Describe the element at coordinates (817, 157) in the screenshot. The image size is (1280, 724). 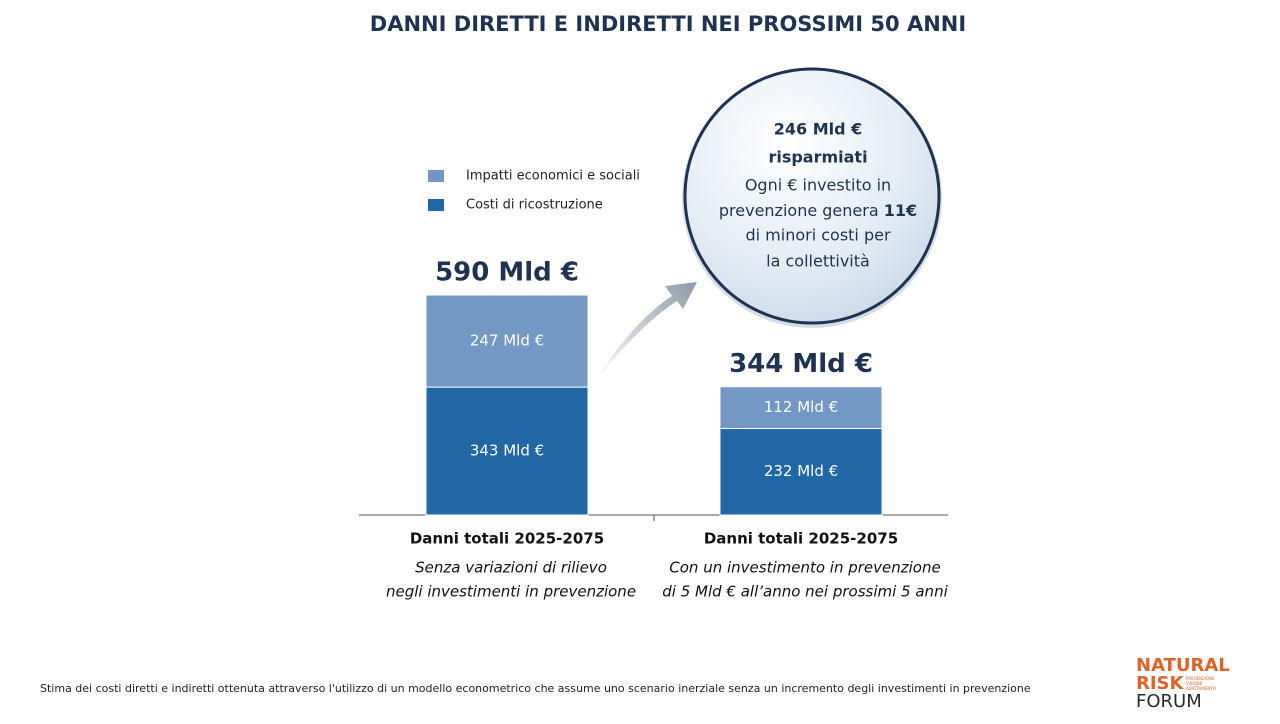
I see `callout-headline: risparmiati` at that location.